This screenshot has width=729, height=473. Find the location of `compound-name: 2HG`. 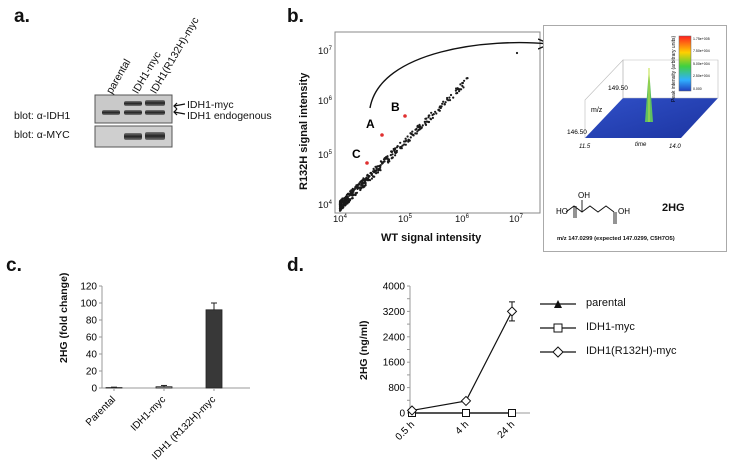

compound-name: 2HG is located at coordinates (673, 208).